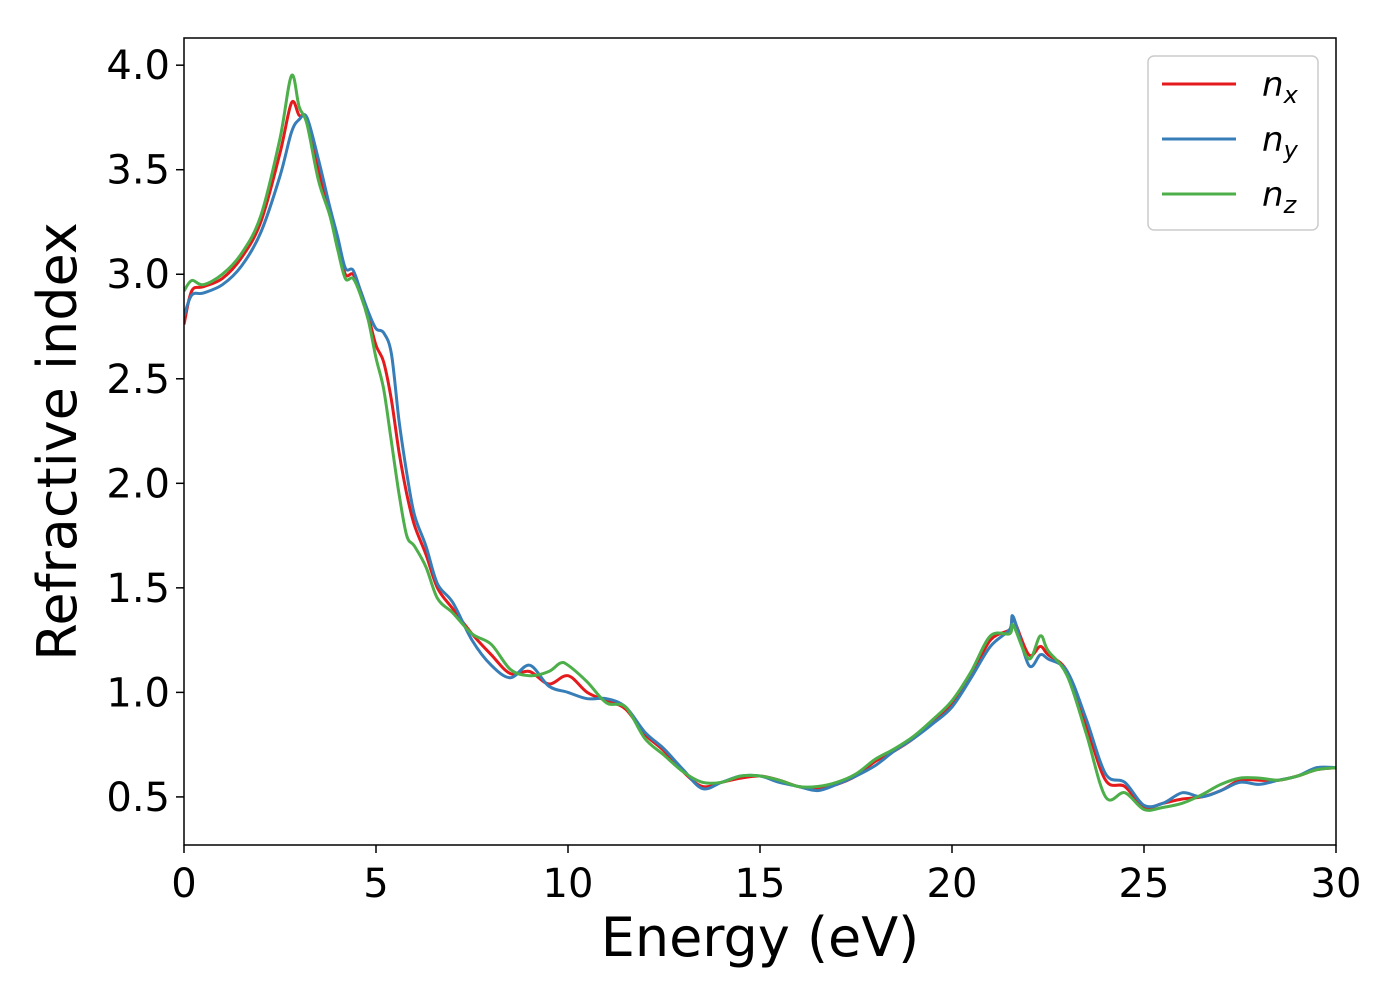 This screenshot has width=1400, height=1000. I want to click on y-tick-label: 4.0, so click(138, 66).